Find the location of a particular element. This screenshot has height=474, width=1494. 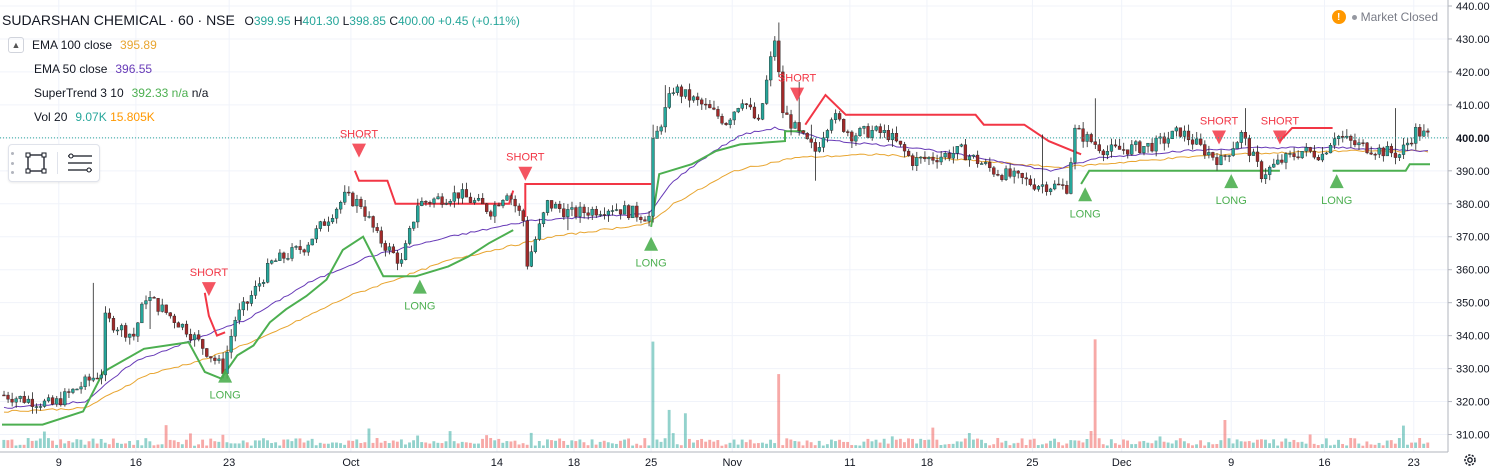

drag-handle-icon is located at coordinates (14, 163).